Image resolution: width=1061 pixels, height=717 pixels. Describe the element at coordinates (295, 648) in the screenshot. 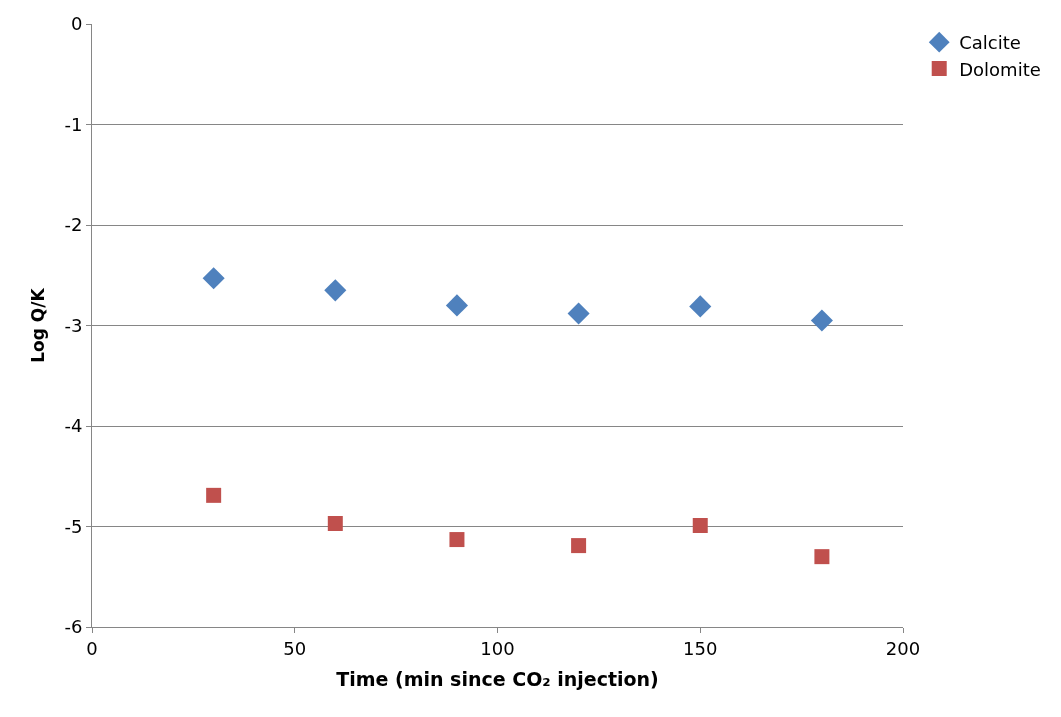

I see `x-tick-label: 50` at that location.